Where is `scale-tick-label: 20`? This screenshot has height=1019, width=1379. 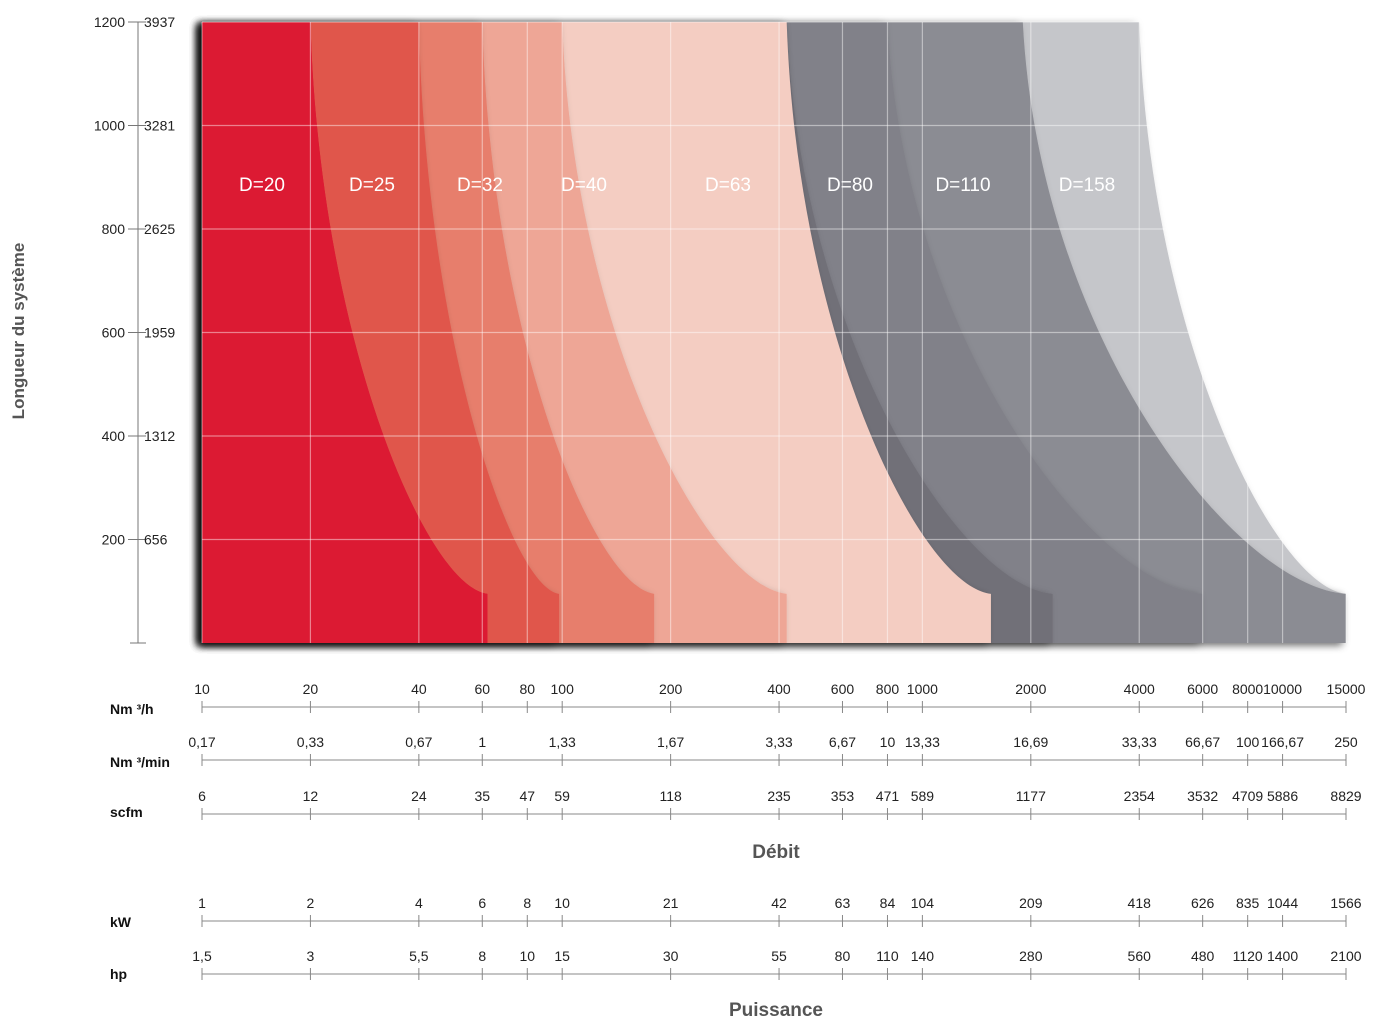
scale-tick-label: 20 is located at coordinates (311, 689).